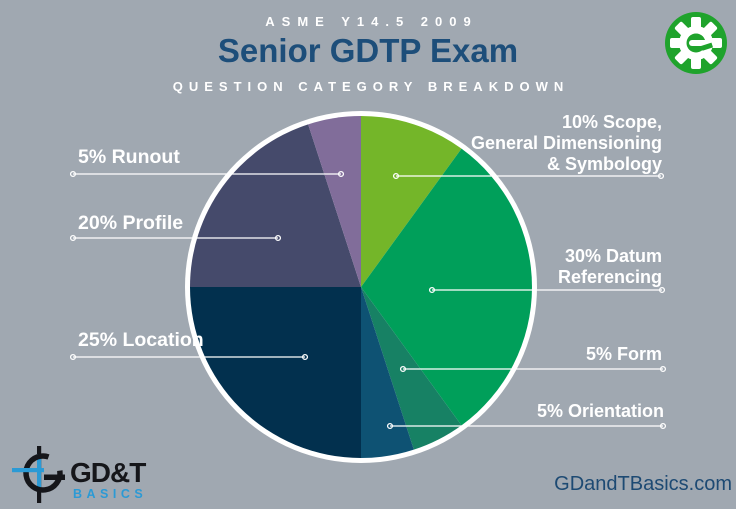 This screenshot has height=509, width=736. I want to click on gdt-basics-logo-icon, so click(38, 474).